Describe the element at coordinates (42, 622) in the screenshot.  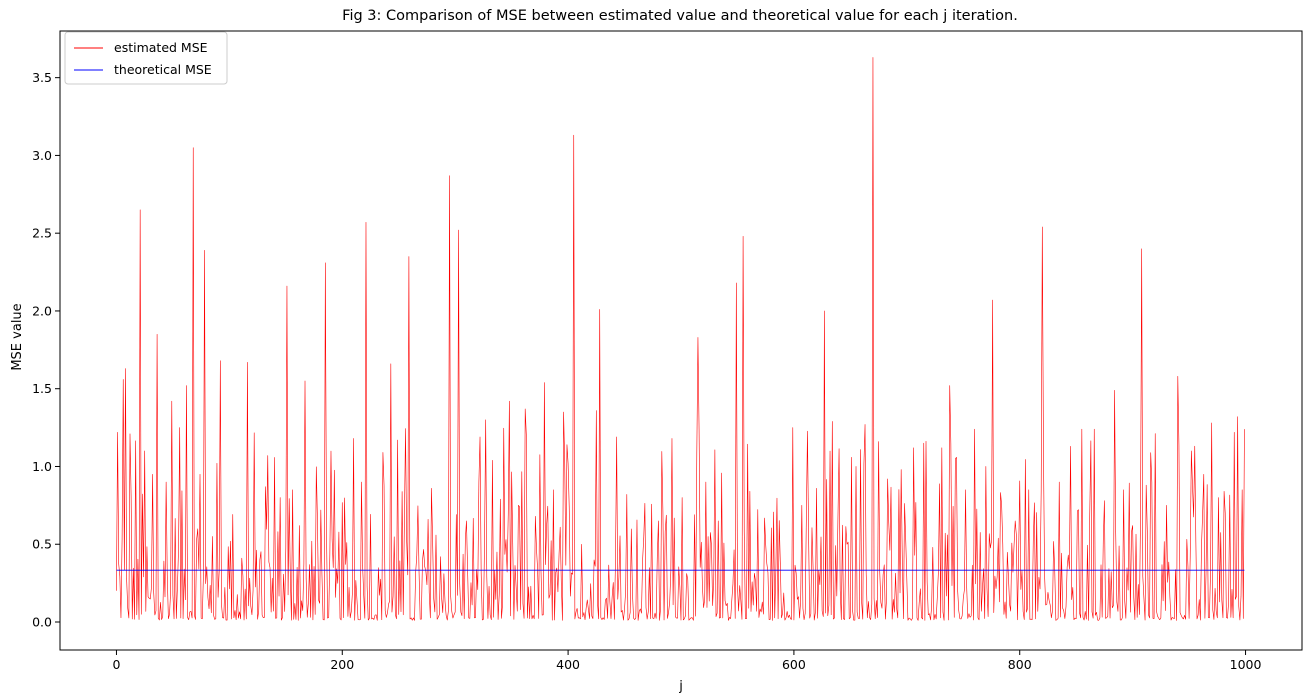
I see `y-tick-label: 0.0` at that location.